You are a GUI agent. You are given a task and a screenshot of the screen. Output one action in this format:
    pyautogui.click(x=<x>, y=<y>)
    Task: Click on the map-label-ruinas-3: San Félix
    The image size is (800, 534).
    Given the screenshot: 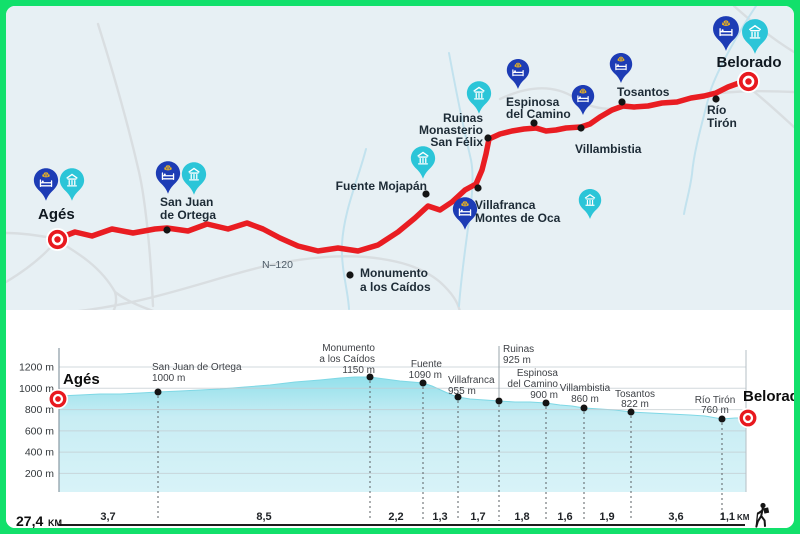 What is the action you would take?
    pyautogui.click(x=456, y=142)
    